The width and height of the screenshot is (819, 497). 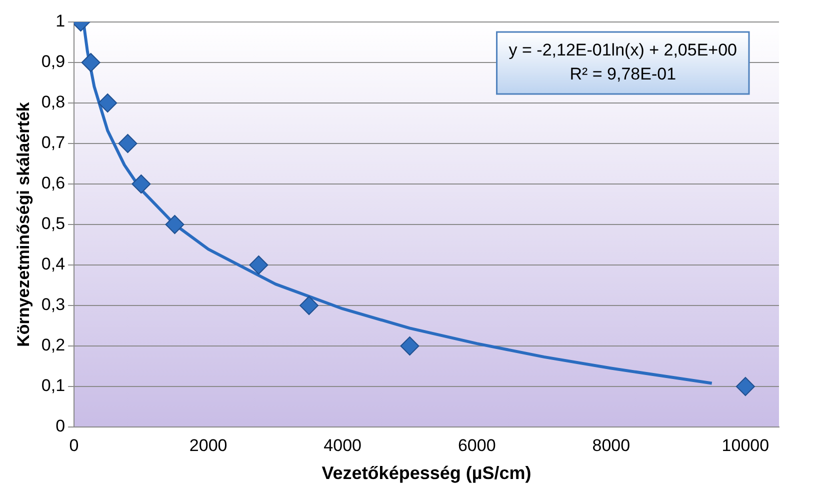 What do you see at coordinates (53, 62) in the screenshot?
I see `y-tick-label: 0,9` at bounding box center [53, 62].